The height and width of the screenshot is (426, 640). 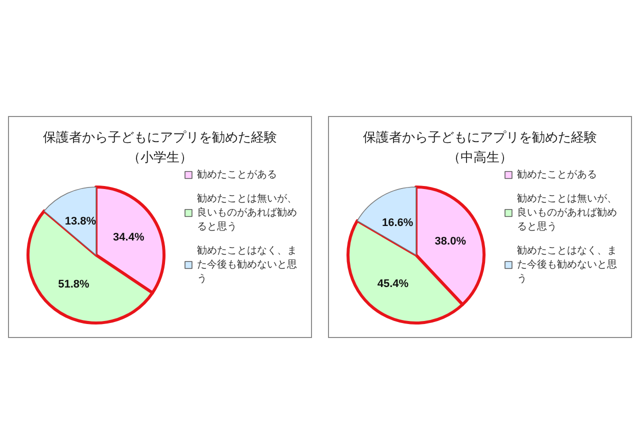 What do you see at coordinates (128, 238) in the screenshot?
I see `data-label: 34.4%` at bounding box center [128, 238].